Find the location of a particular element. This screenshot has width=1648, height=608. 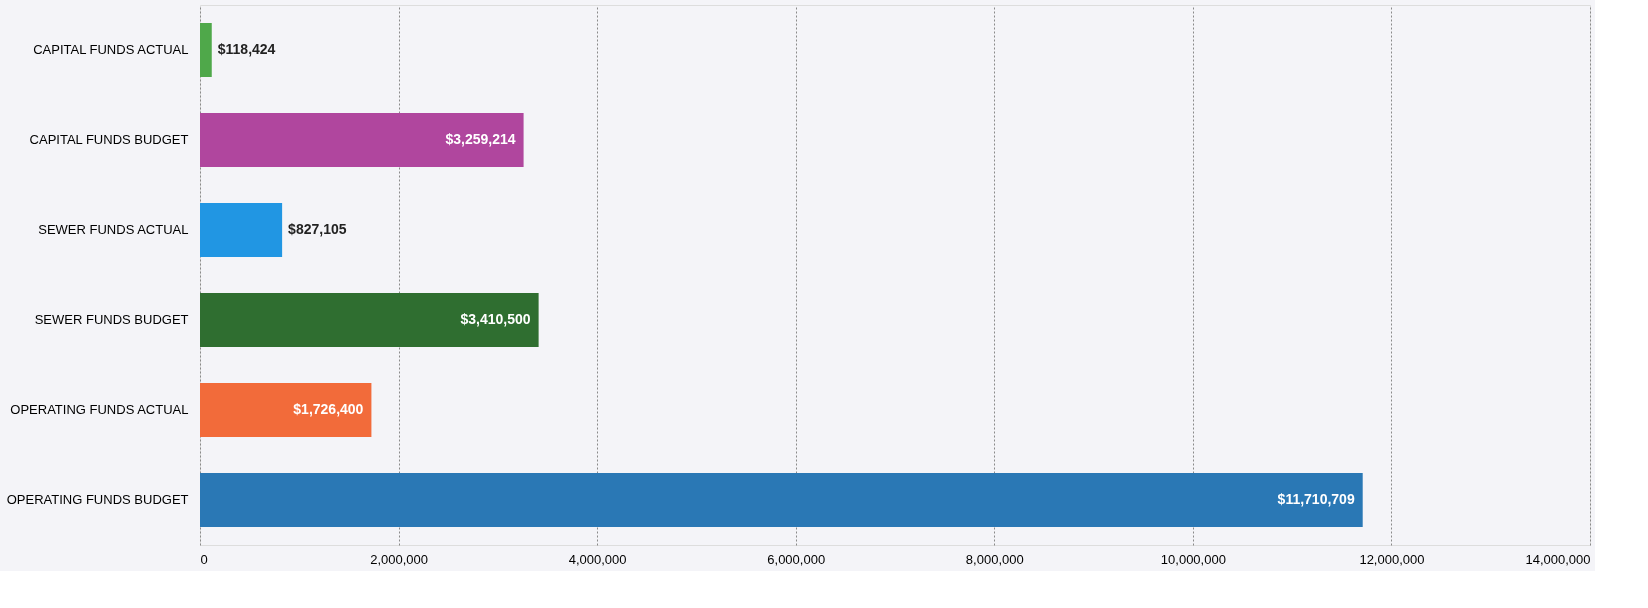

y-tick-label: SEWER FUNDS BUDGET is located at coordinates (111, 319).